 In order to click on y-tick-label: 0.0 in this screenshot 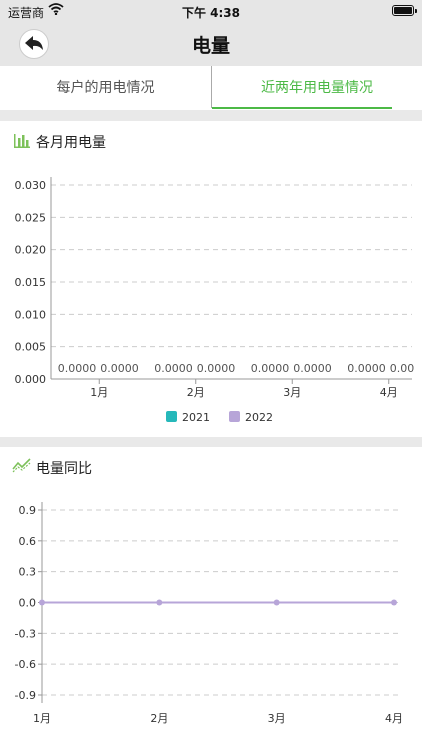, I will do `click(28, 603)`.